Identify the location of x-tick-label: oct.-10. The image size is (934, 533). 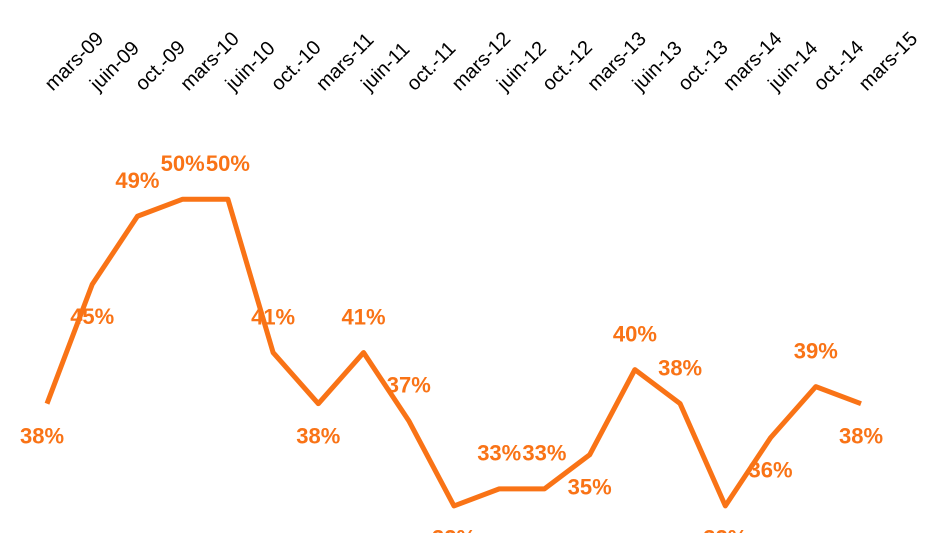
(296, 65).